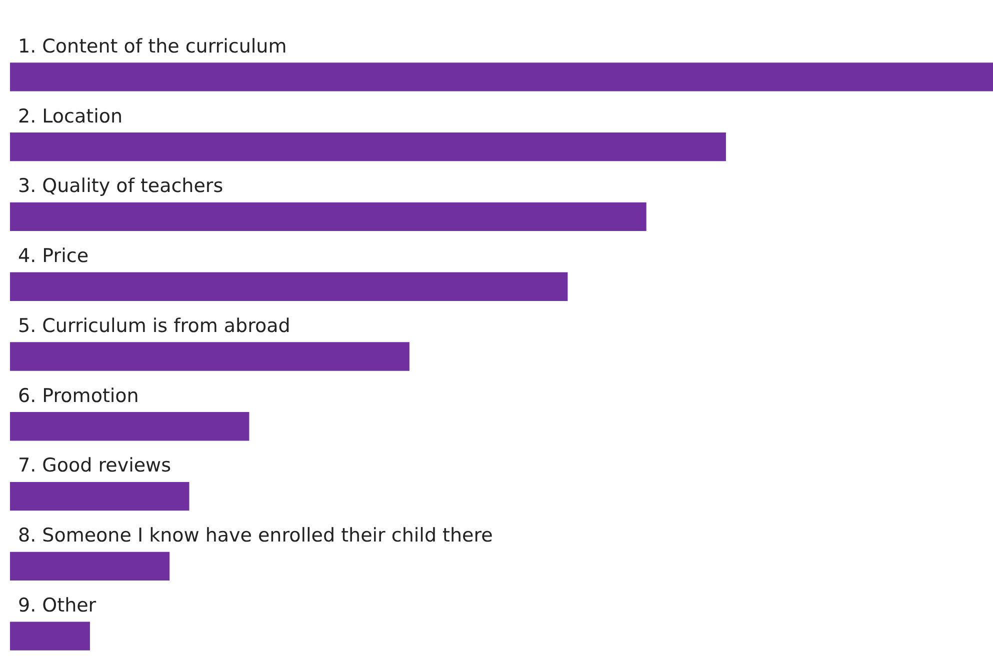  I want to click on y-tick-label: 6. Promotion, so click(78, 395).